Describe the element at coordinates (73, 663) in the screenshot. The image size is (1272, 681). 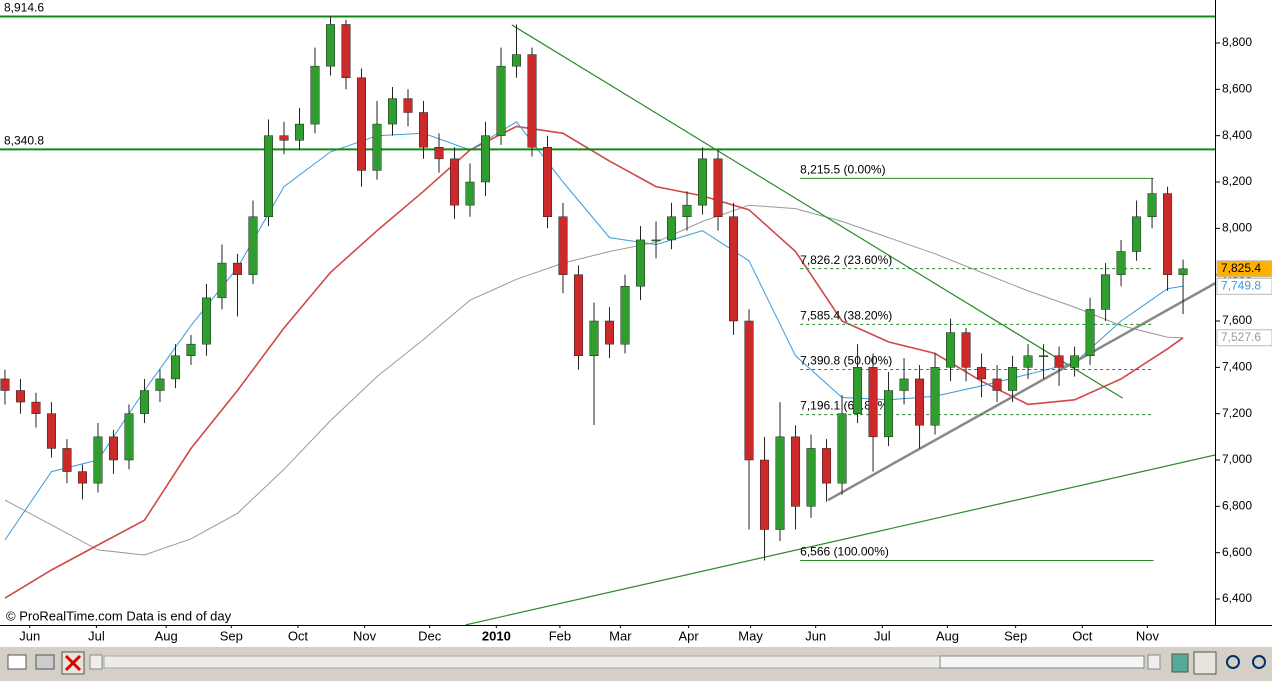
I see `delete-icon` at that location.